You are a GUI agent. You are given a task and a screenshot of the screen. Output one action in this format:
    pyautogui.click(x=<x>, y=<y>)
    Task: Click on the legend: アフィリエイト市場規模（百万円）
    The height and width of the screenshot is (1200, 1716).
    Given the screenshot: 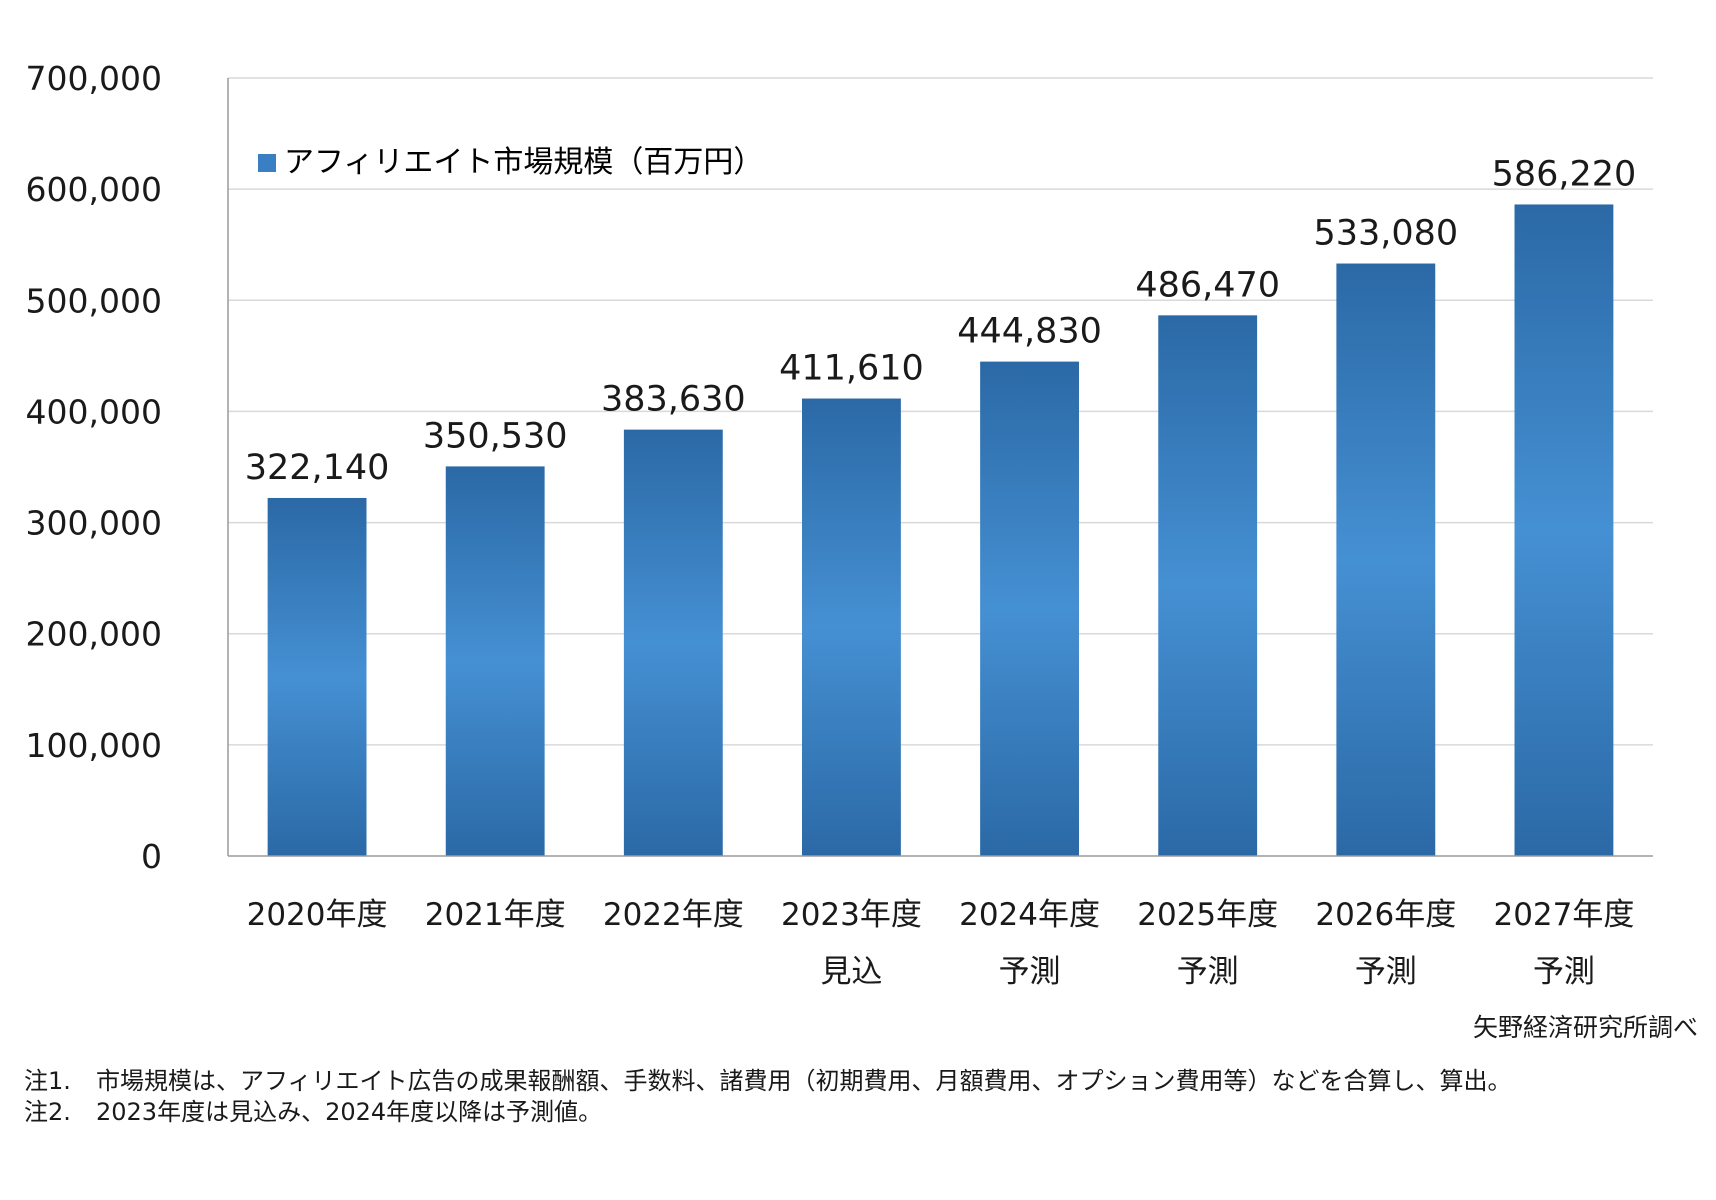 What is the action you would take?
    pyautogui.click(x=510, y=162)
    